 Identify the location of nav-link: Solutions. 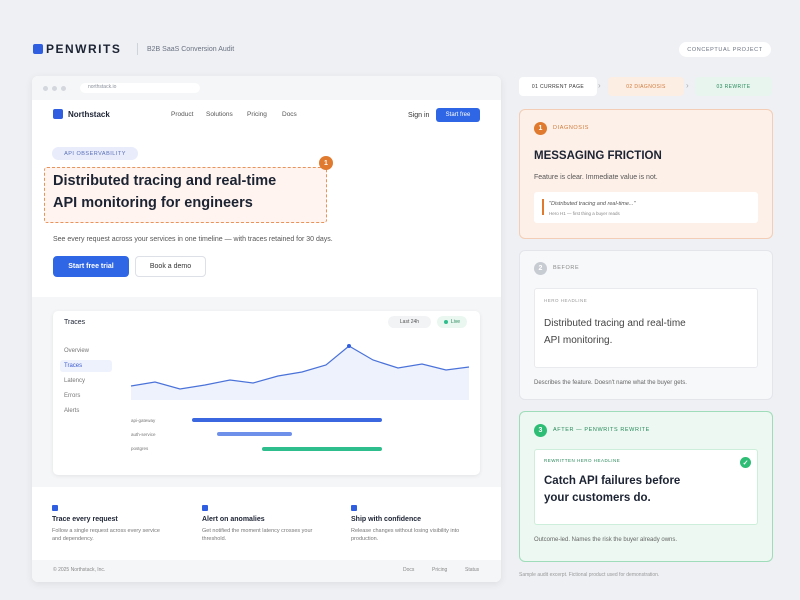
(219, 114).